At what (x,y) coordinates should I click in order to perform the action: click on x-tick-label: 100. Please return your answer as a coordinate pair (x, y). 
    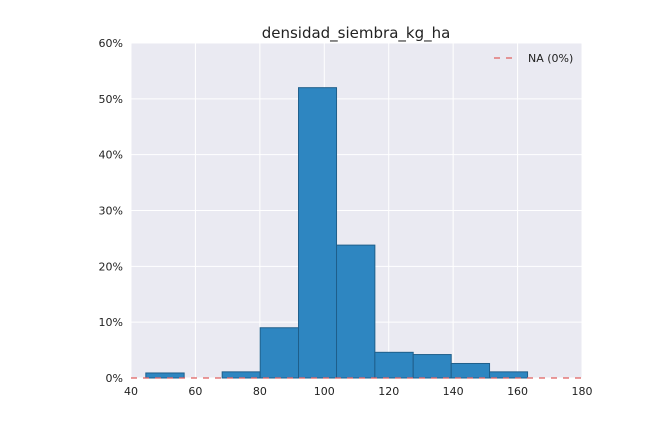
    Looking at the image, I should click on (324, 391).